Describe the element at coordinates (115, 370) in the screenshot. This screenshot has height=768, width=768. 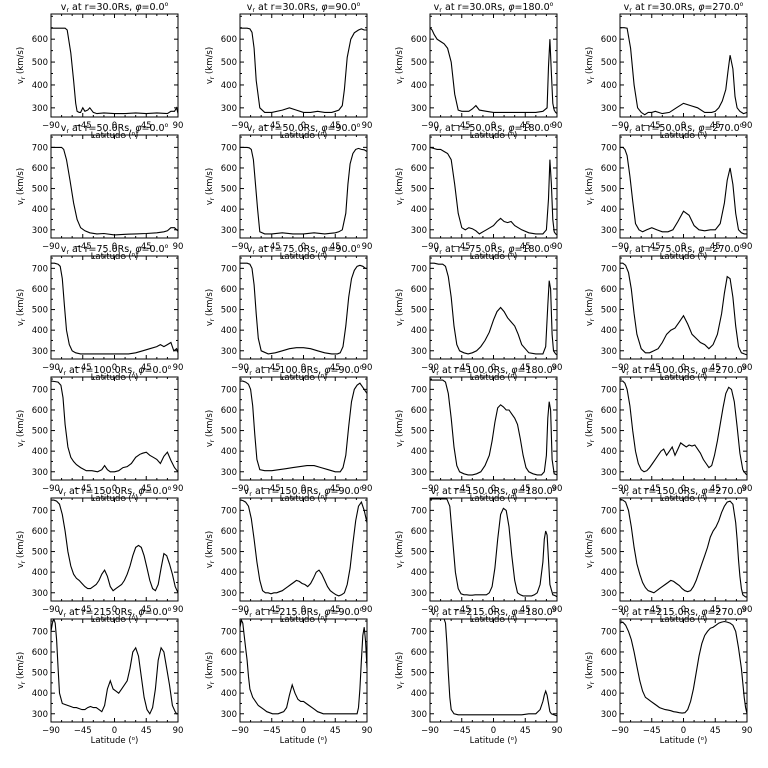
I see `panel-title: vr at r=100.0Rs, φ=0.0o` at that location.